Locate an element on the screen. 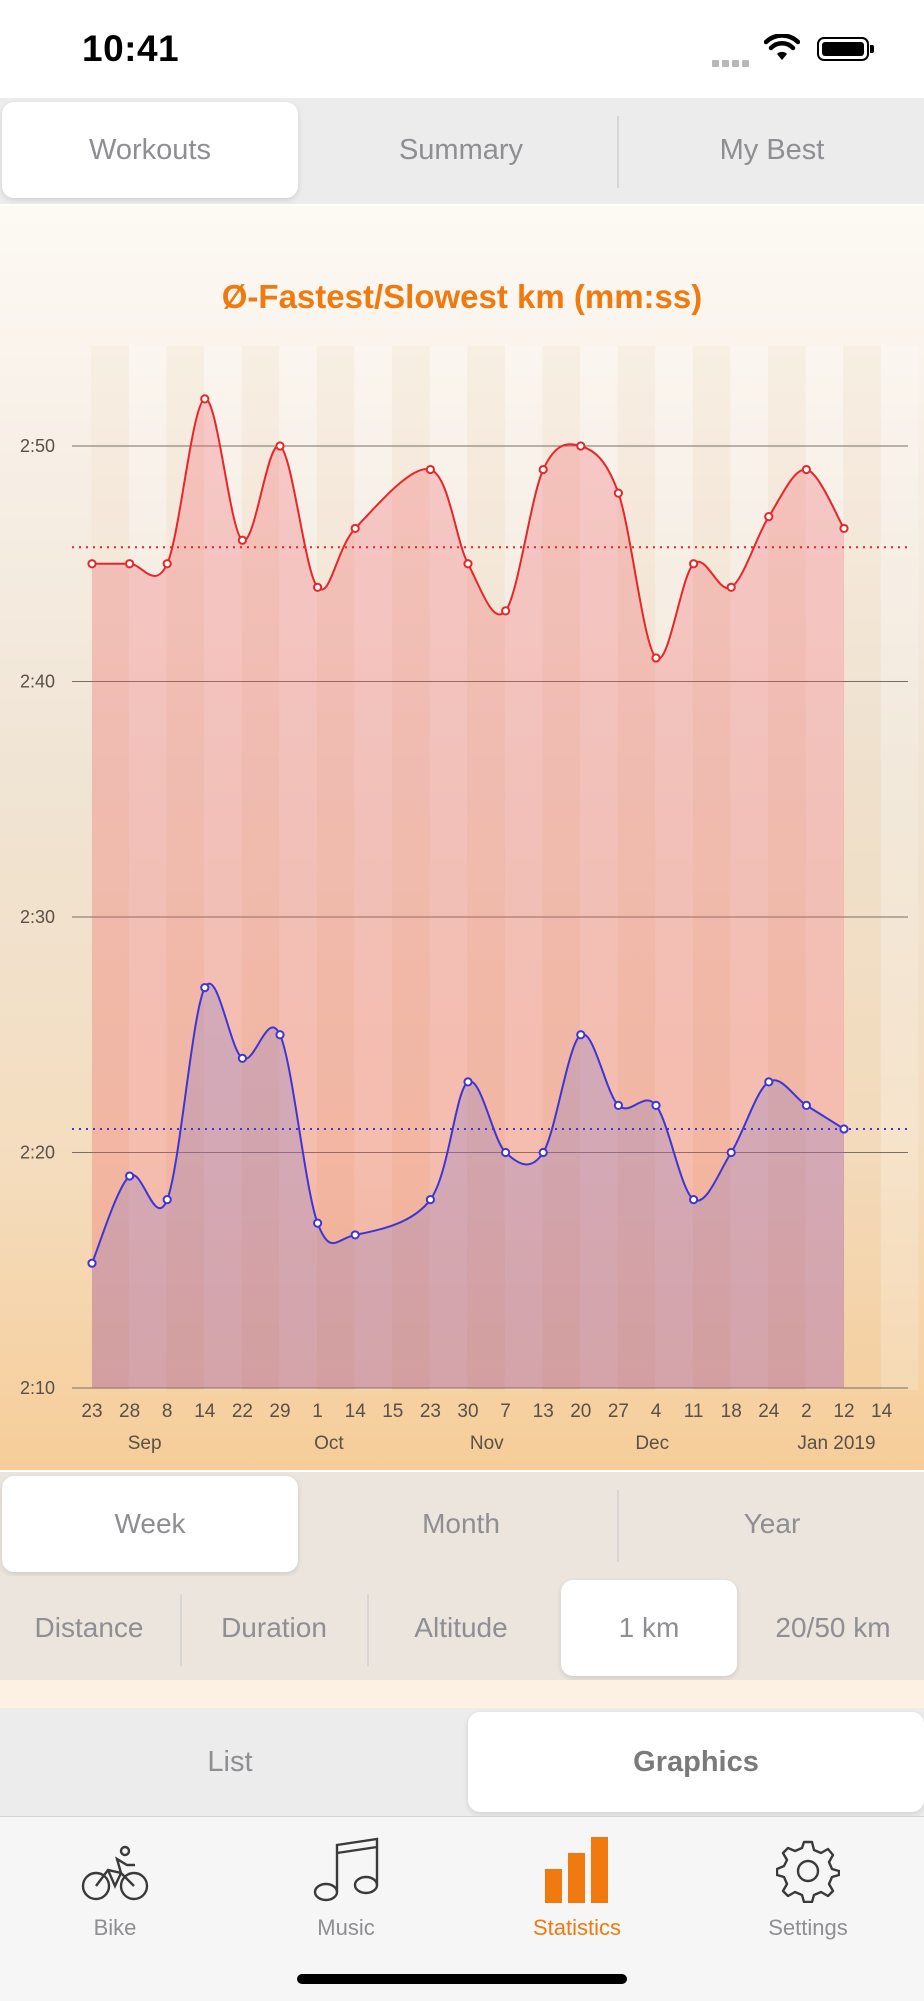 The image size is (924, 2001). tab-duration: Duration is located at coordinates (274, 1627).